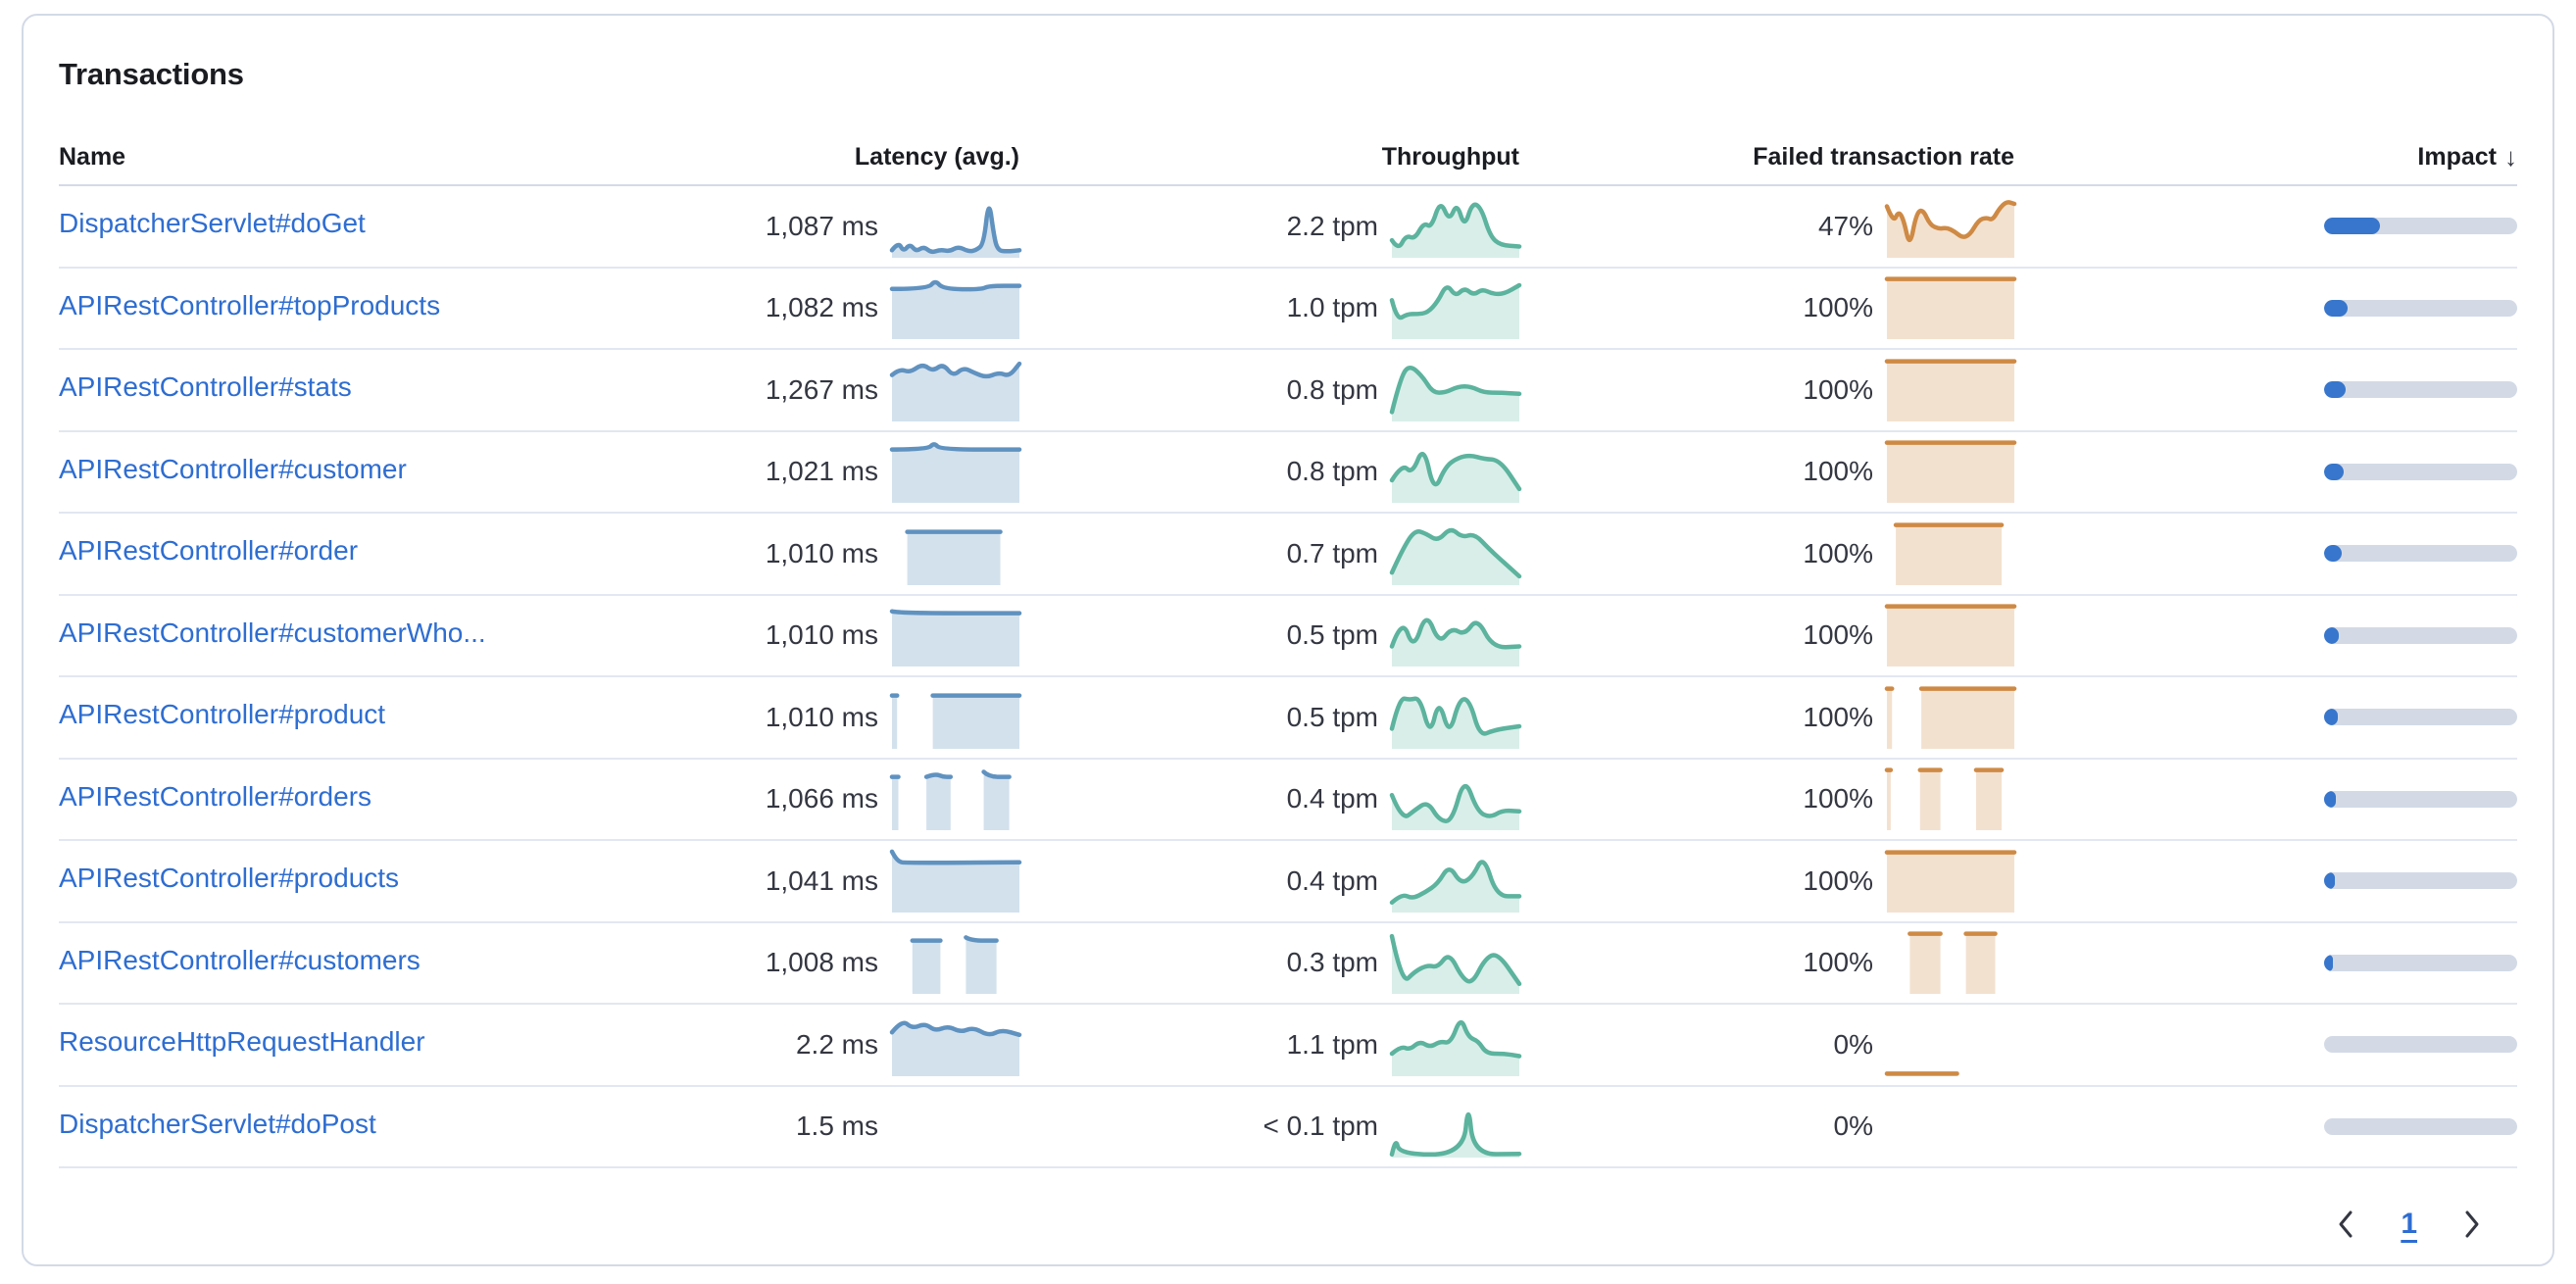 This screenshot has width=2576, height=1284. I want to click on latency-value: 1,008 ms, so click(821, 962).